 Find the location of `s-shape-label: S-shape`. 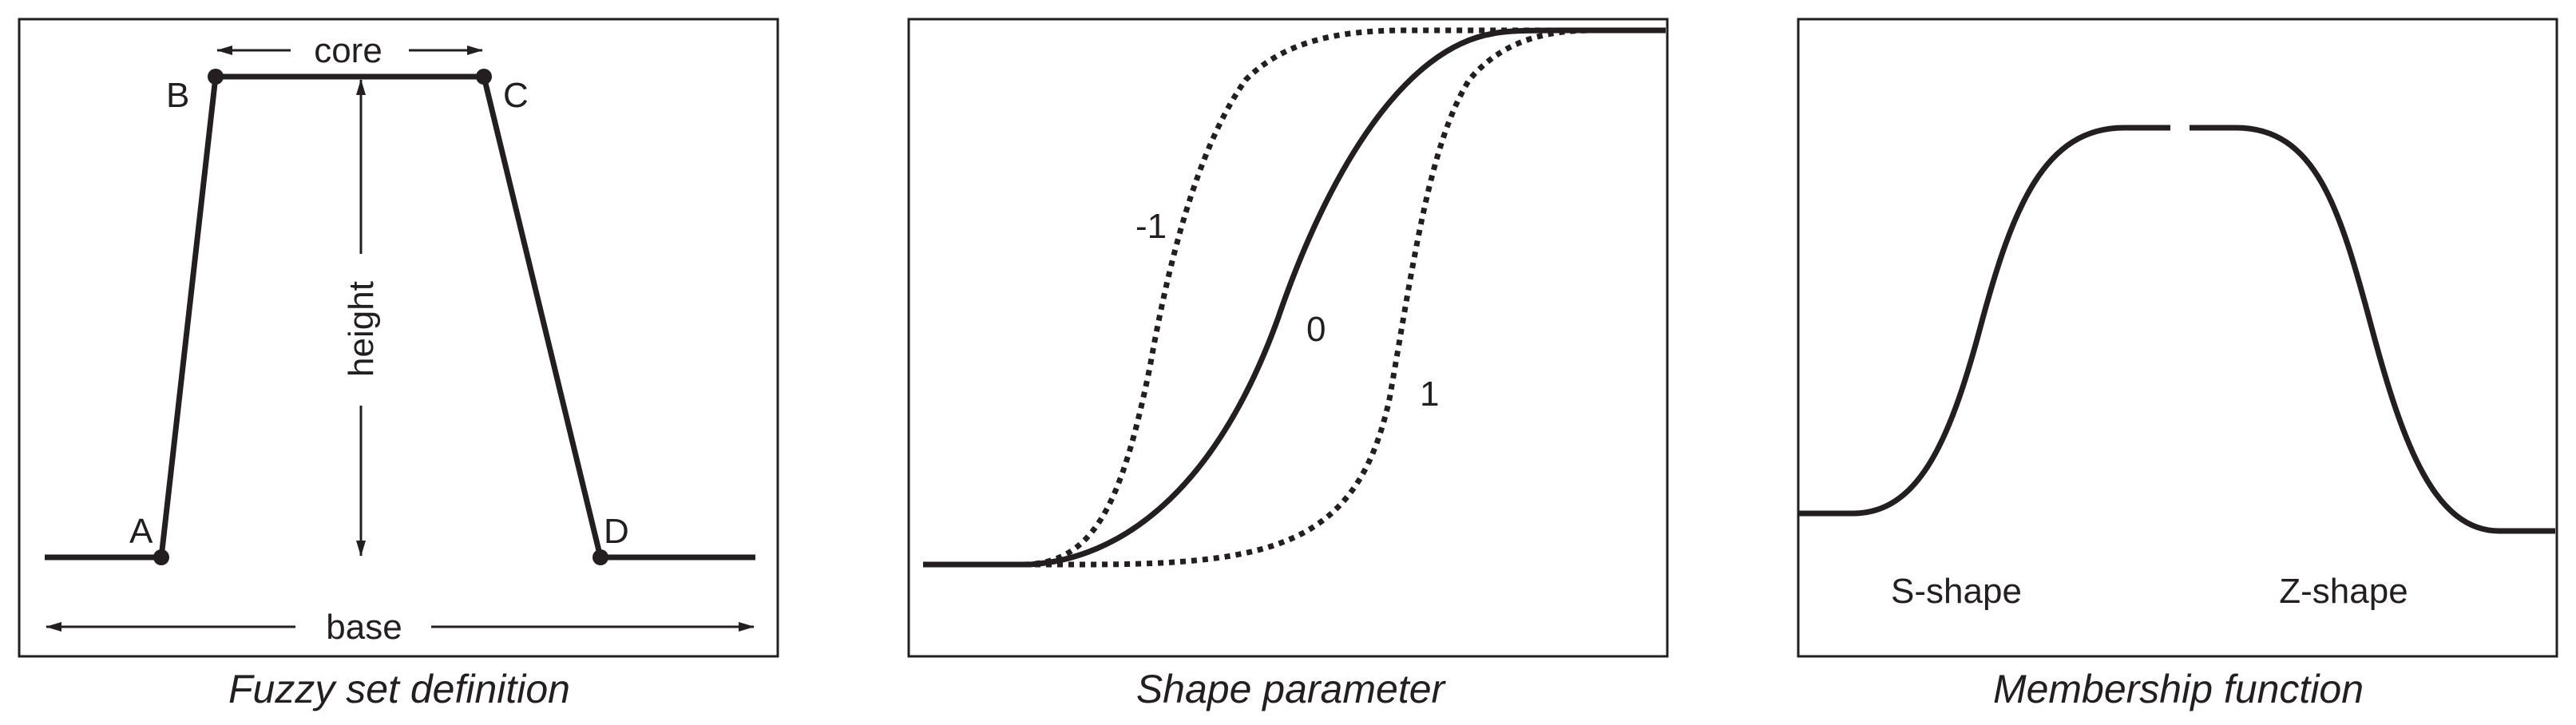

s-shape-label: S-shape is located at coordinates (1956, 591).